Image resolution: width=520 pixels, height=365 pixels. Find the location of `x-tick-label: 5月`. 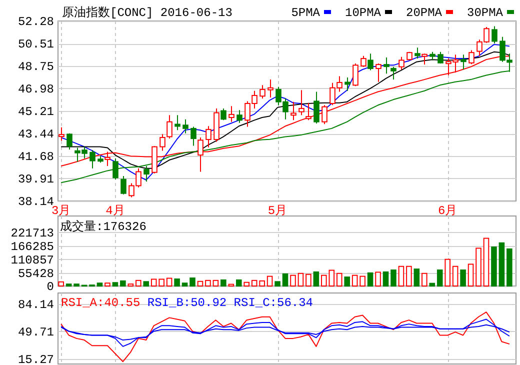

x-tick-label: 5月 is located at coordinates (278, 211).